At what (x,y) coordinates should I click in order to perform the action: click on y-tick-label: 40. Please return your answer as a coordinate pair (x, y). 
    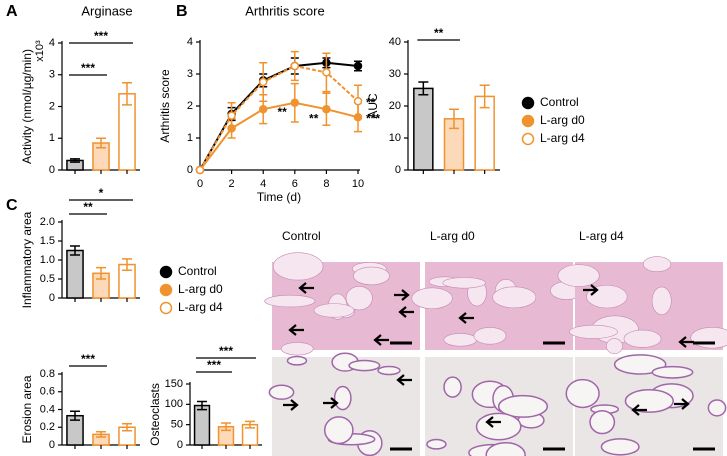
    Looking at the image, I should click on (395, 42).